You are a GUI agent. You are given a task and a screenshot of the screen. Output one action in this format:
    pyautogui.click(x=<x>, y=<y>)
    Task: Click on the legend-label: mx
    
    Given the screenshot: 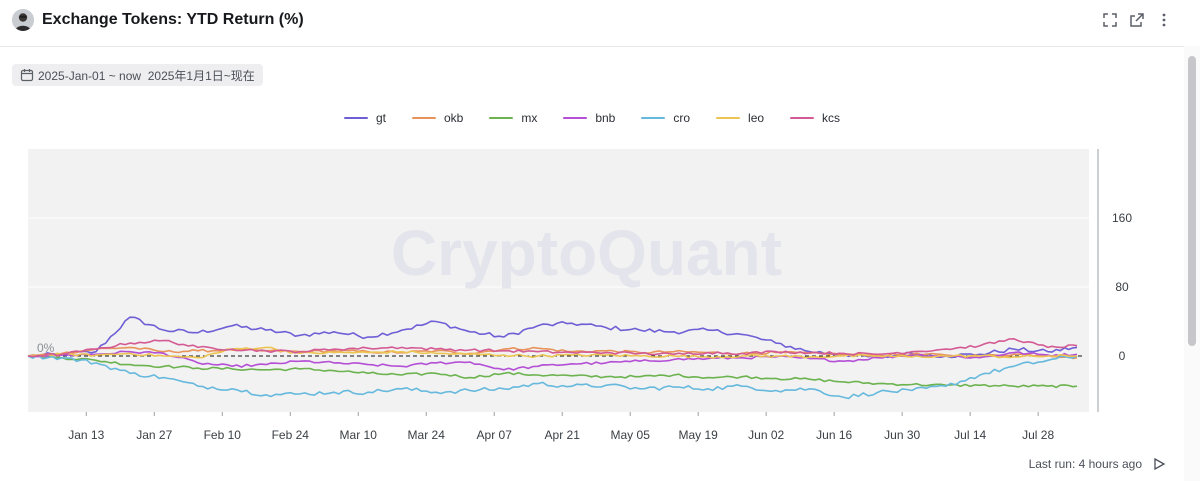 What is the action you would take?
    pyautogui.click(x=529, y=118)
    